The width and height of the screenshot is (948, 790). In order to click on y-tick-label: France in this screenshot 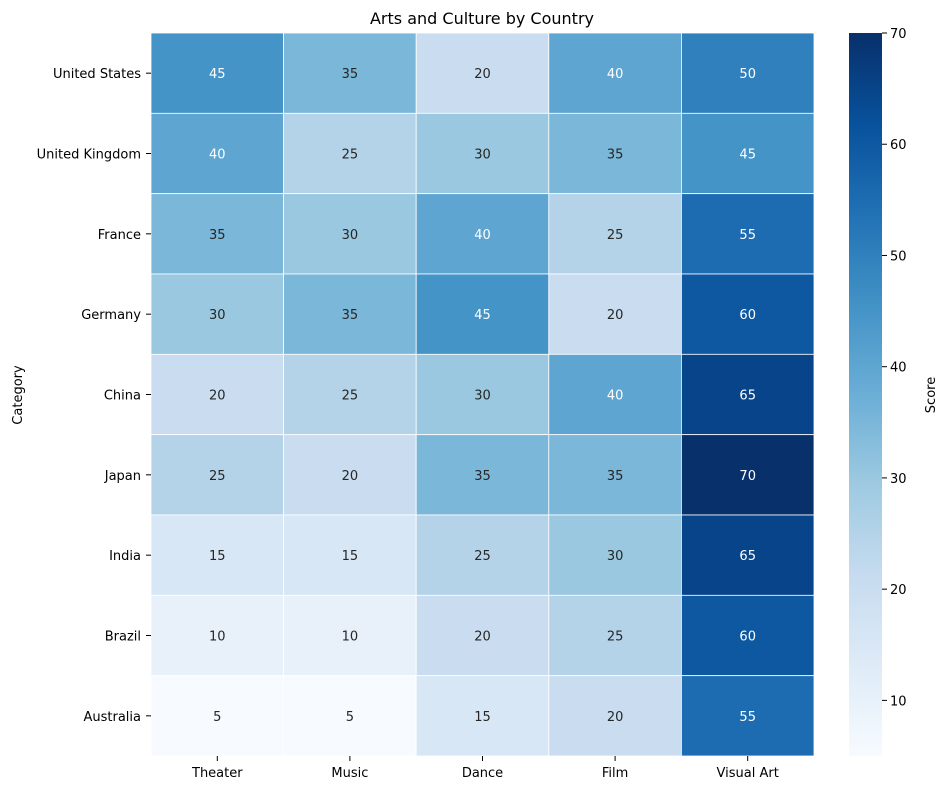, I will do `click(119, 235)`.